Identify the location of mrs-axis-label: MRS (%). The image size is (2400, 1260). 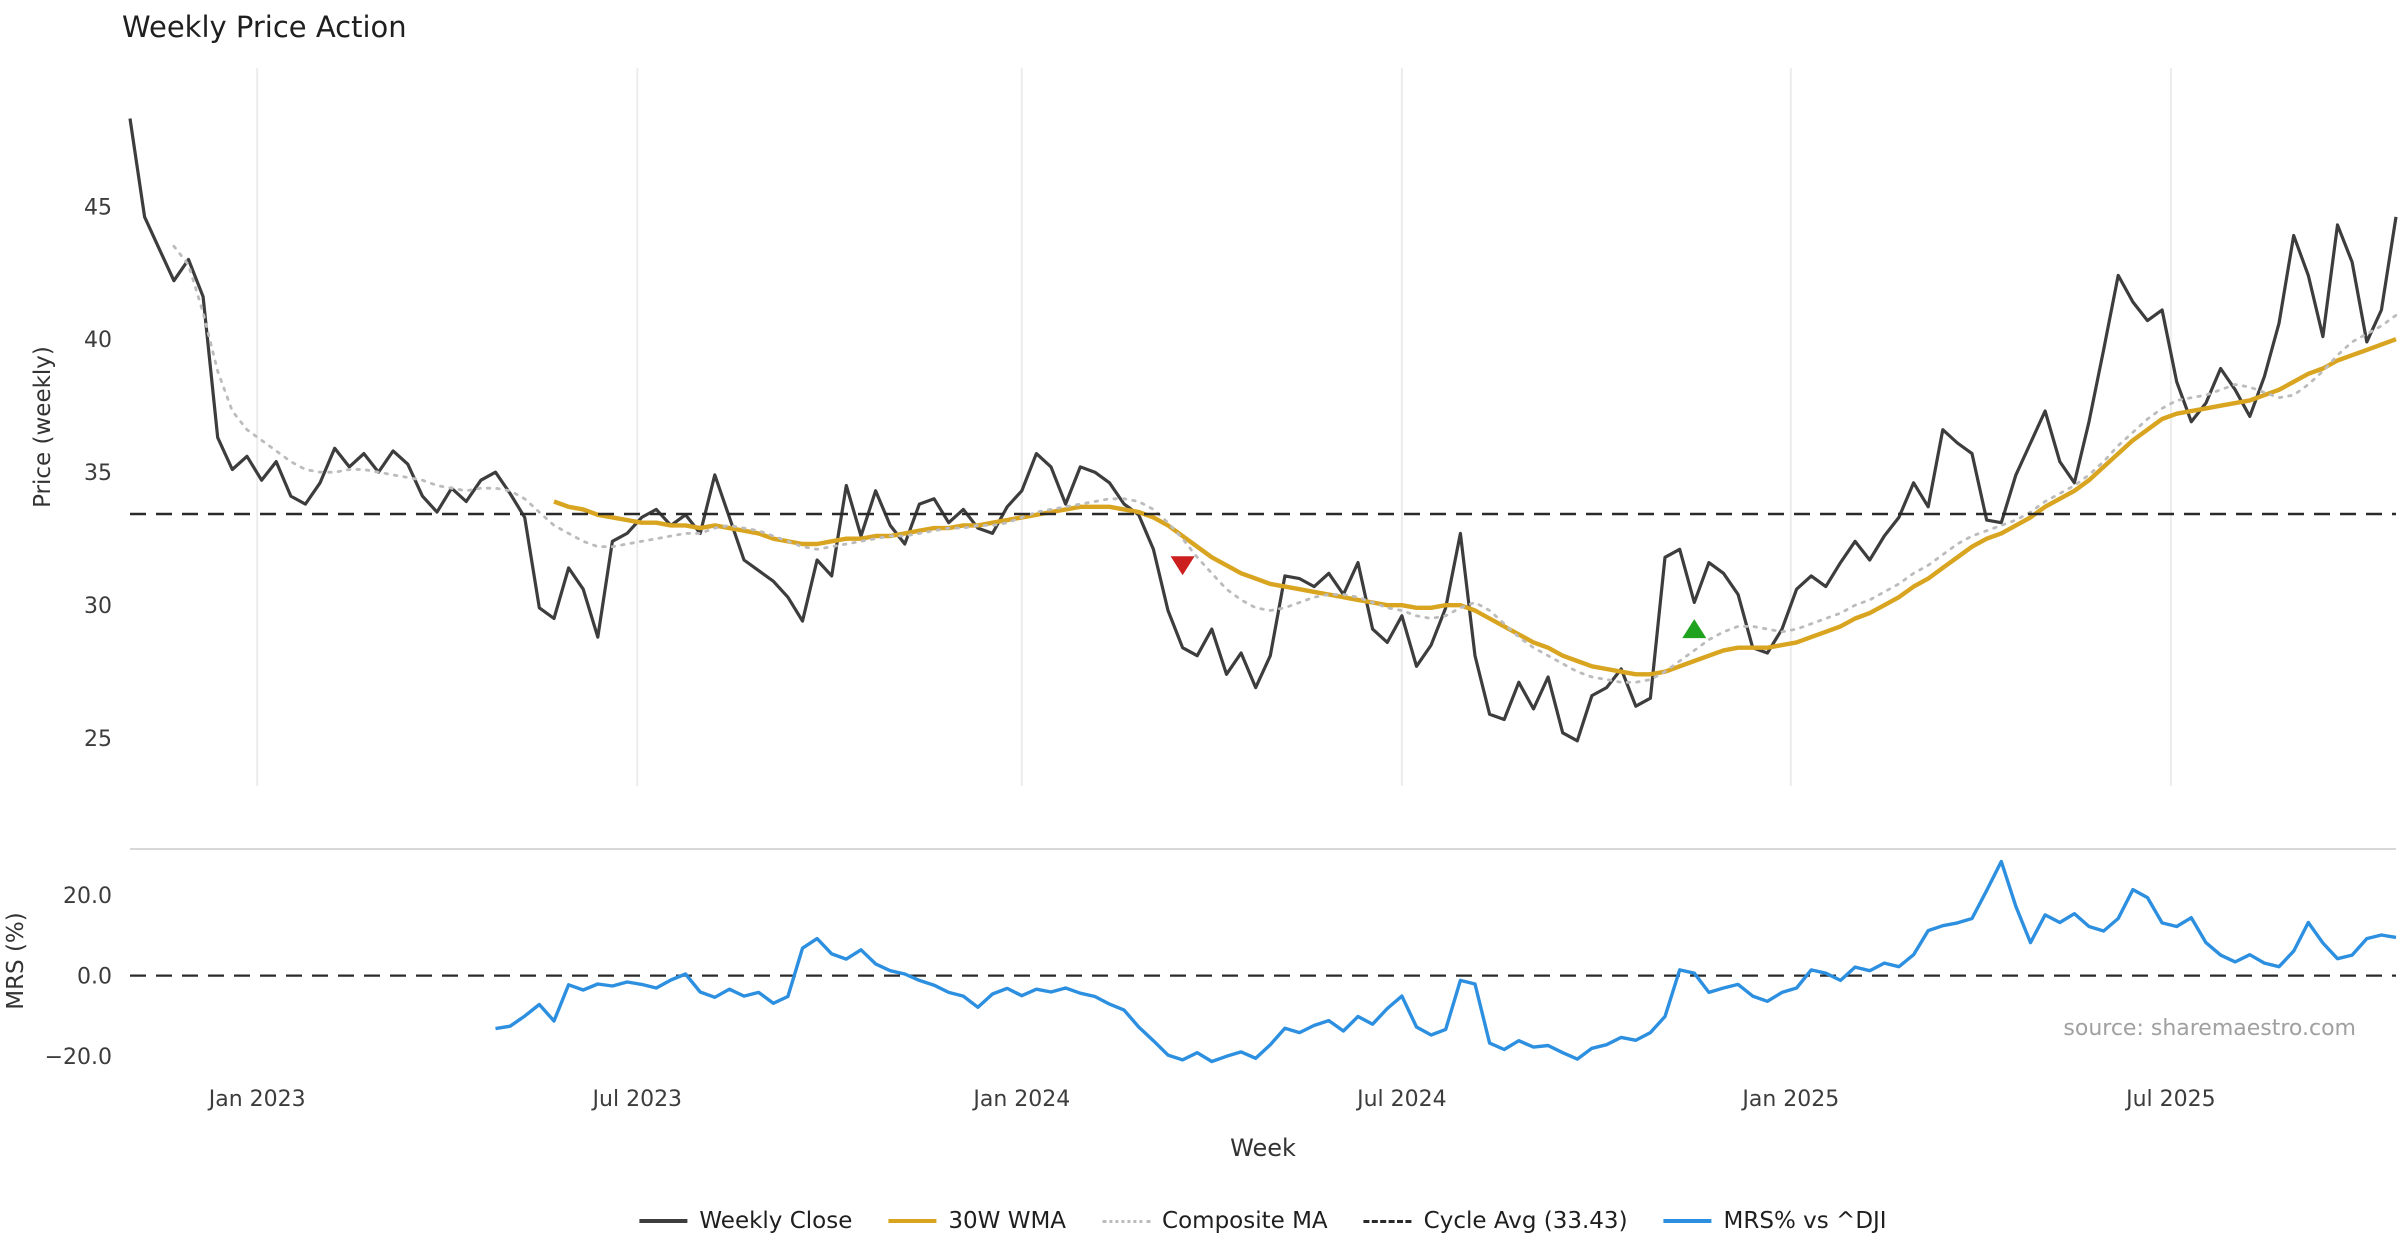
(16, 961).